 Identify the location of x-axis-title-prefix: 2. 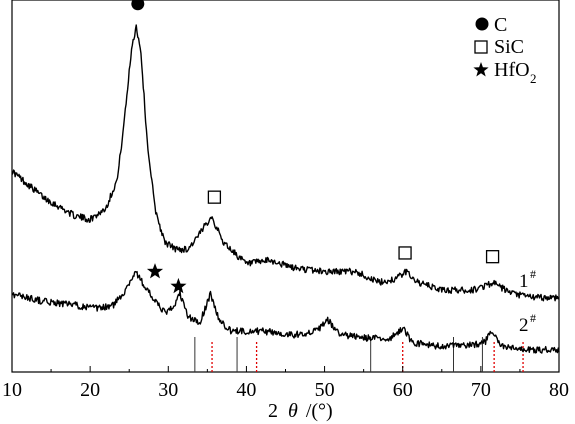
(273, 411).